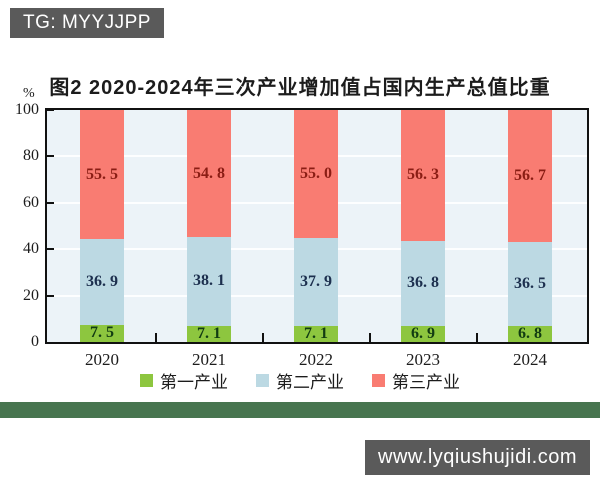 The height and width of the screenshot is (480, 600). Describe the element at coordinates (426, 382) in the screenshot. I see `legend-label: 第三产业` at that location.